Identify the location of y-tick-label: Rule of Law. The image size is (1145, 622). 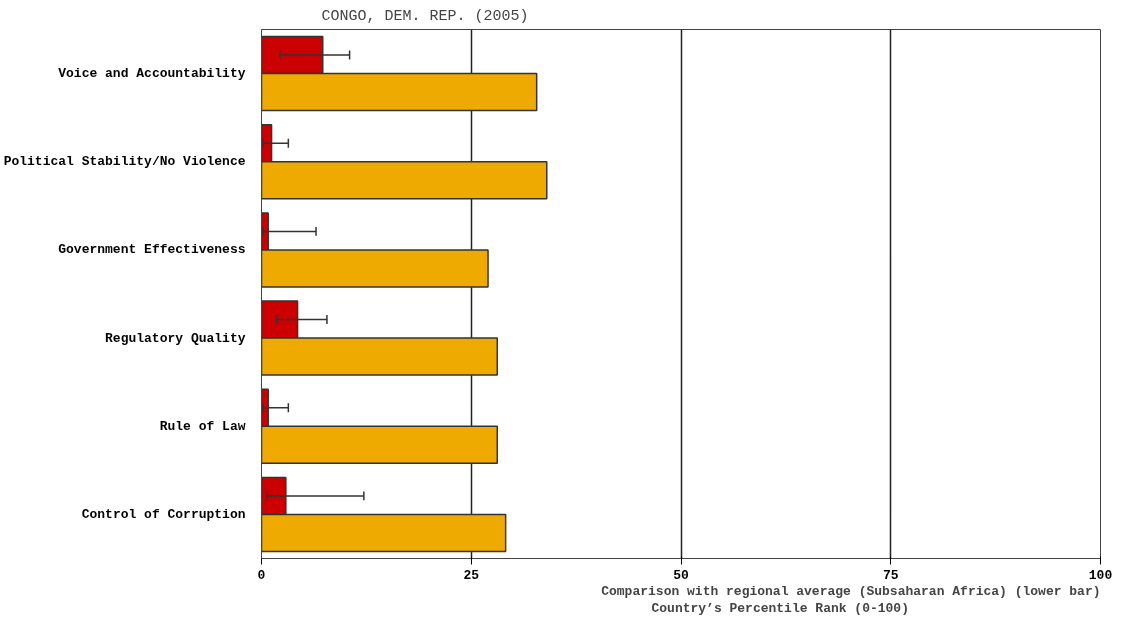
(202, 426).